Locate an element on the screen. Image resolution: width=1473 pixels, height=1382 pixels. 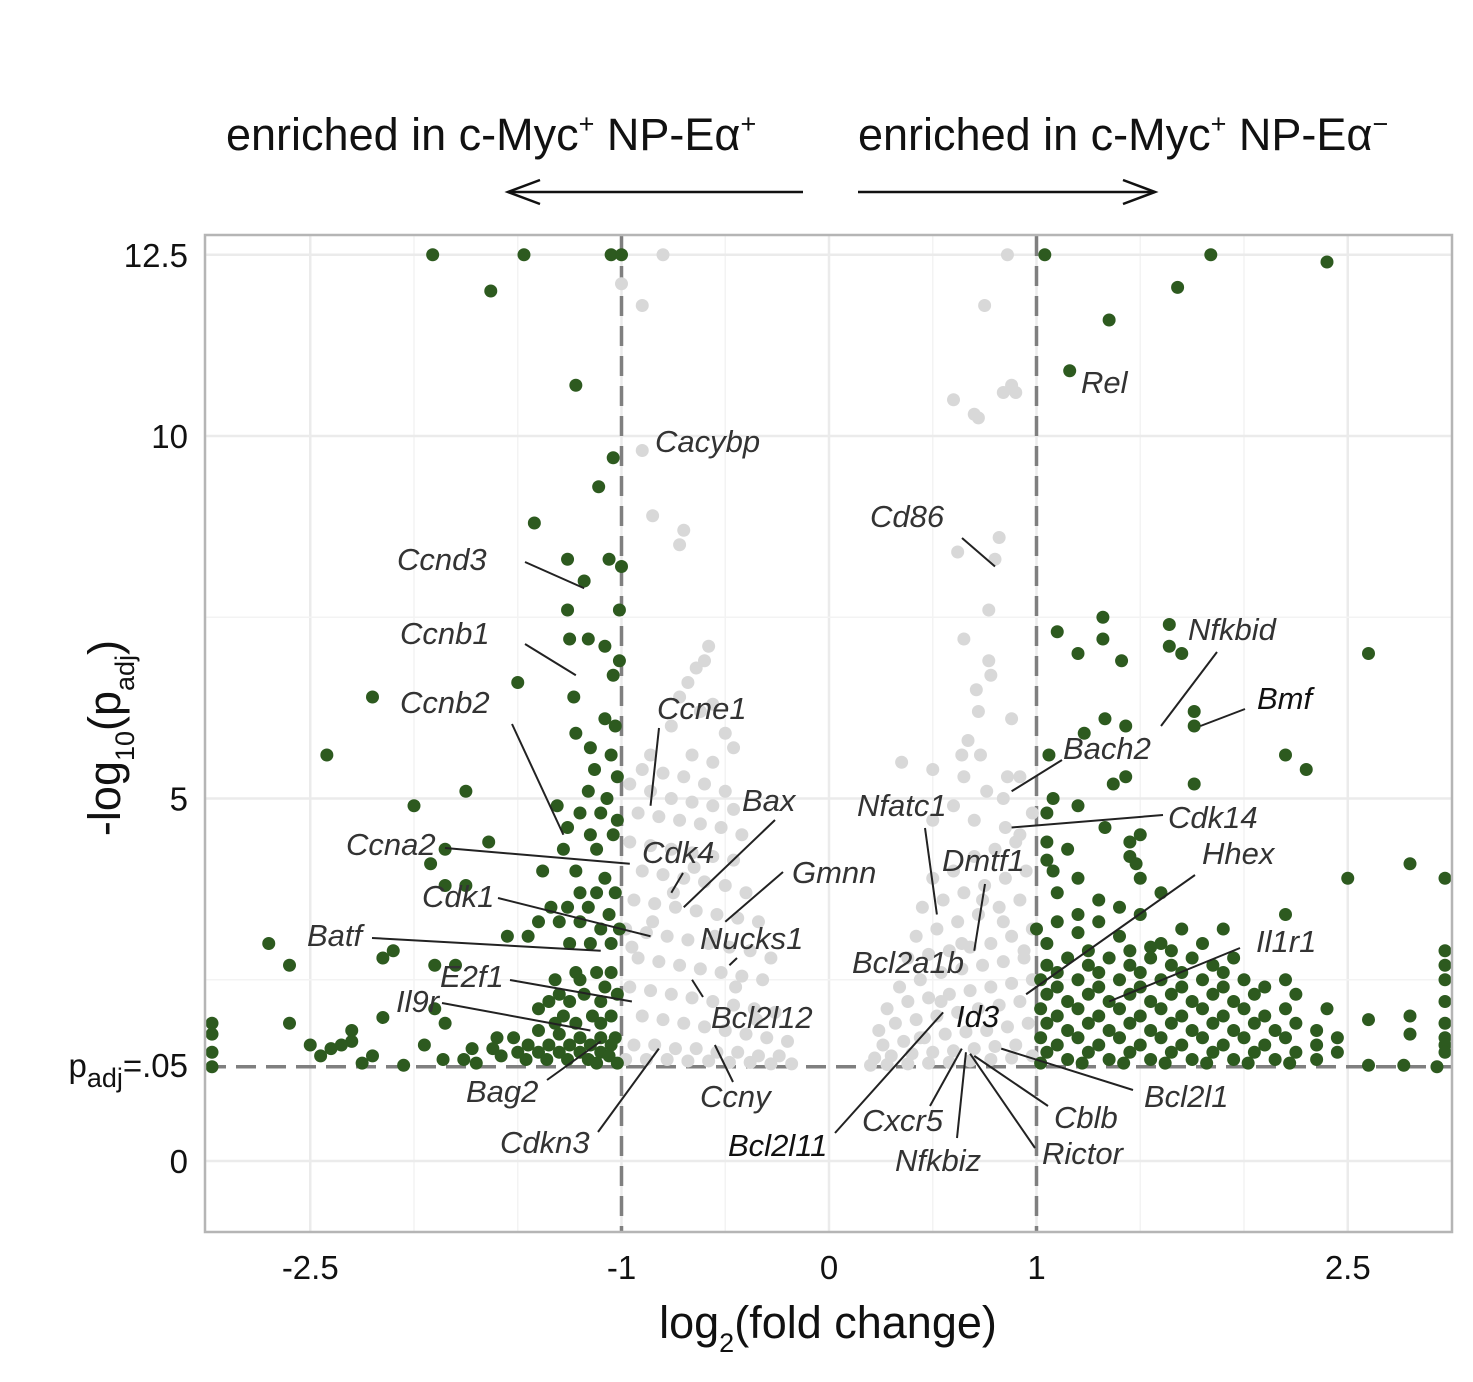
gene-label: Bcl2l1 is located at coordinates (1186, 1096).